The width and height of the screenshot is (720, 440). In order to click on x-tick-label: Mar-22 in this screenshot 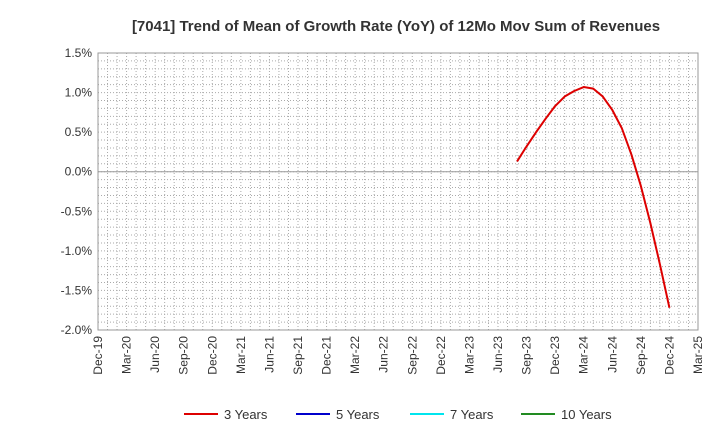, I will do `click(355, 355)`.